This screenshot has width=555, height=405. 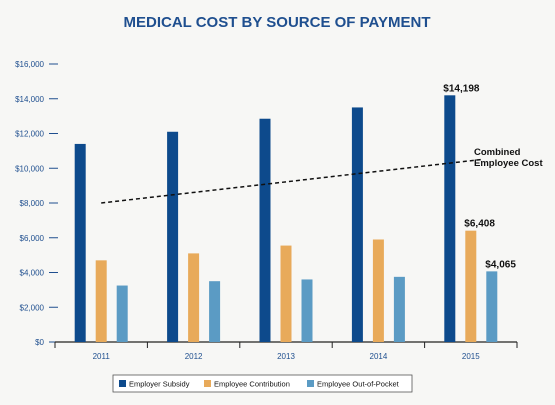 What do you see at coordinates (32, 238) in the screenshot?
I see `y-tick-label: $6,000` at bounding box center [32, 238].